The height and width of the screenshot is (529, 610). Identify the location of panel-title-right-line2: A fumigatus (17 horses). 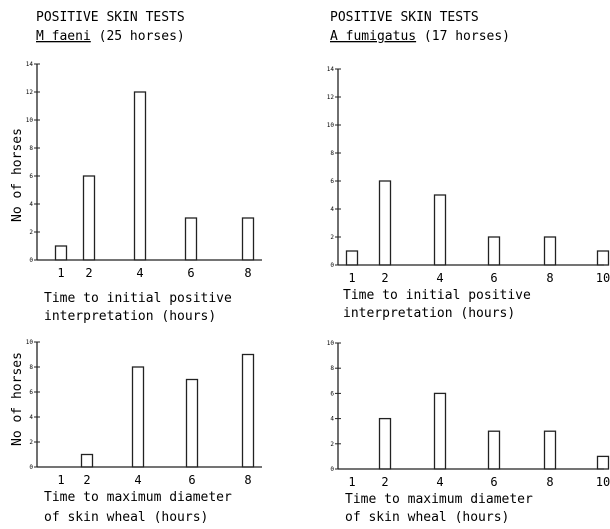
(420, 36).